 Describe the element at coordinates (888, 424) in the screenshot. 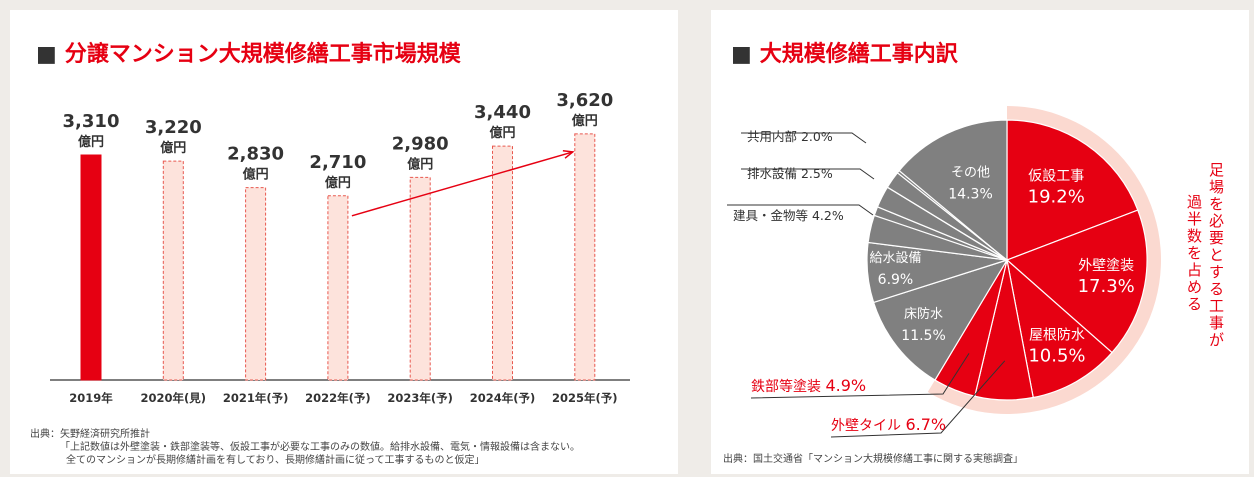

I see `pie-outside-label: 外壁タイル 6.7%` at that location.